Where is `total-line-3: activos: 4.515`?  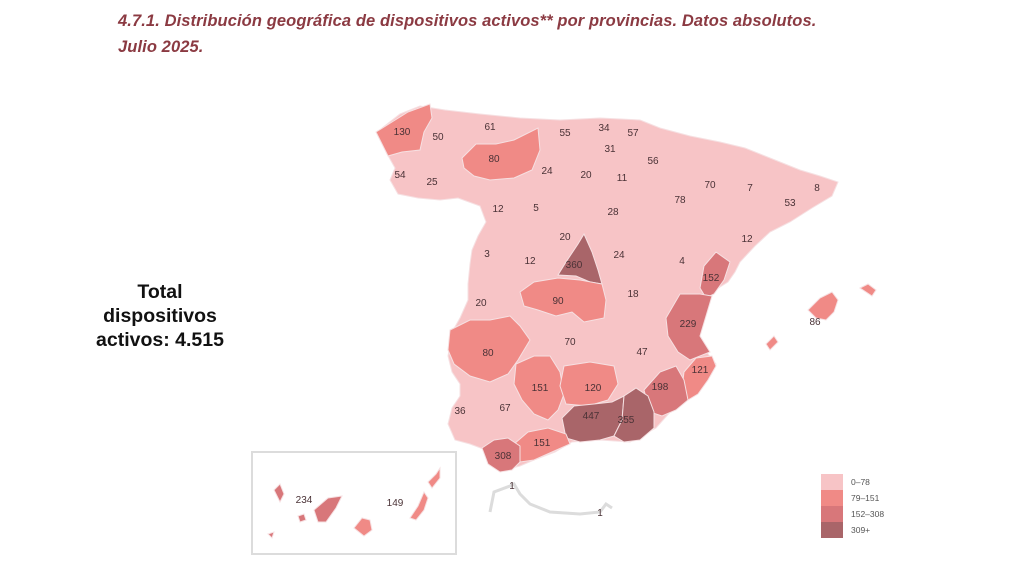
total-line-3: activos: 4.515 is located at coordinates (160, 340).